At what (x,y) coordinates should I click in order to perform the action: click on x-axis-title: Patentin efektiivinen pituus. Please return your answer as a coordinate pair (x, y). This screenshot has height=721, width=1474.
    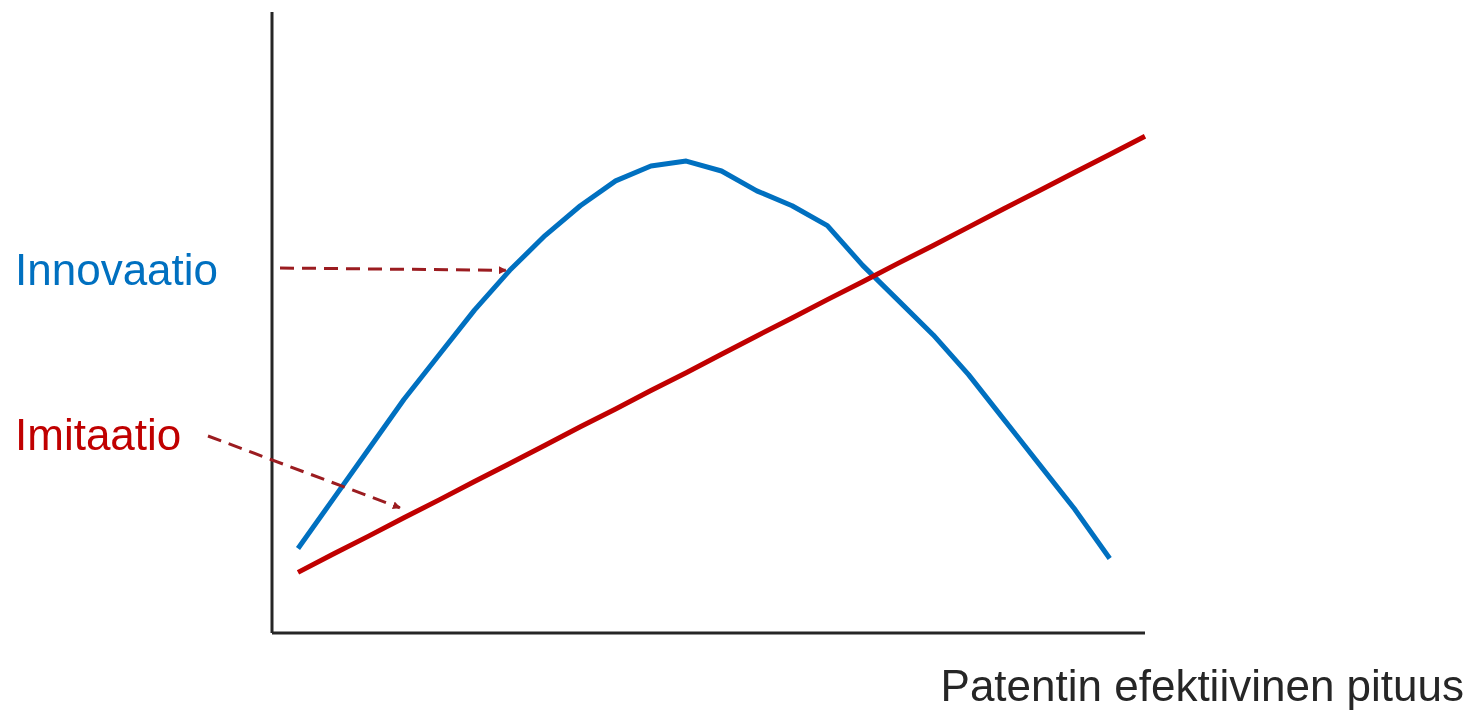
    Looking at the image, I should click on (1202, 685).